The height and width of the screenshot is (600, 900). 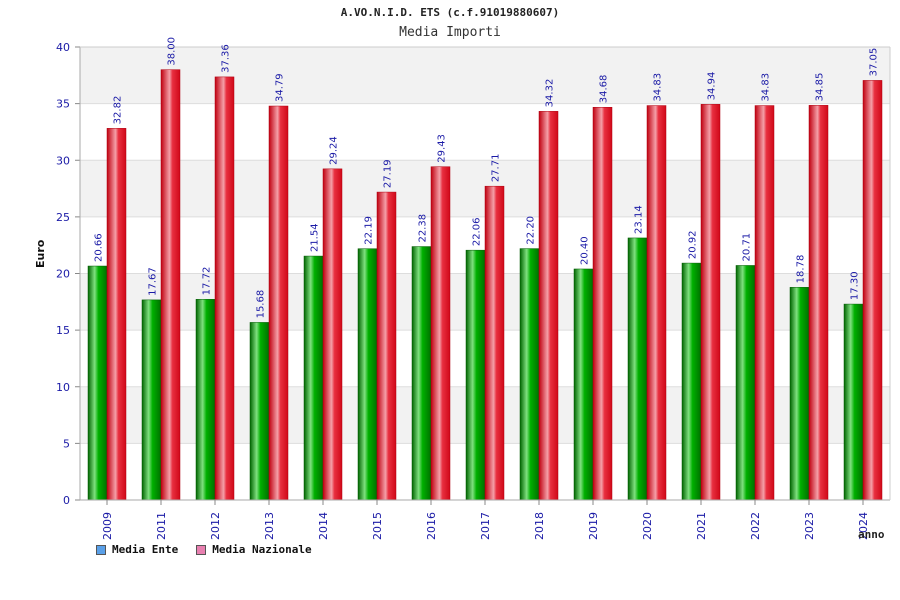 I want to click on data-label: 27.19, so click(x=388, y=173).